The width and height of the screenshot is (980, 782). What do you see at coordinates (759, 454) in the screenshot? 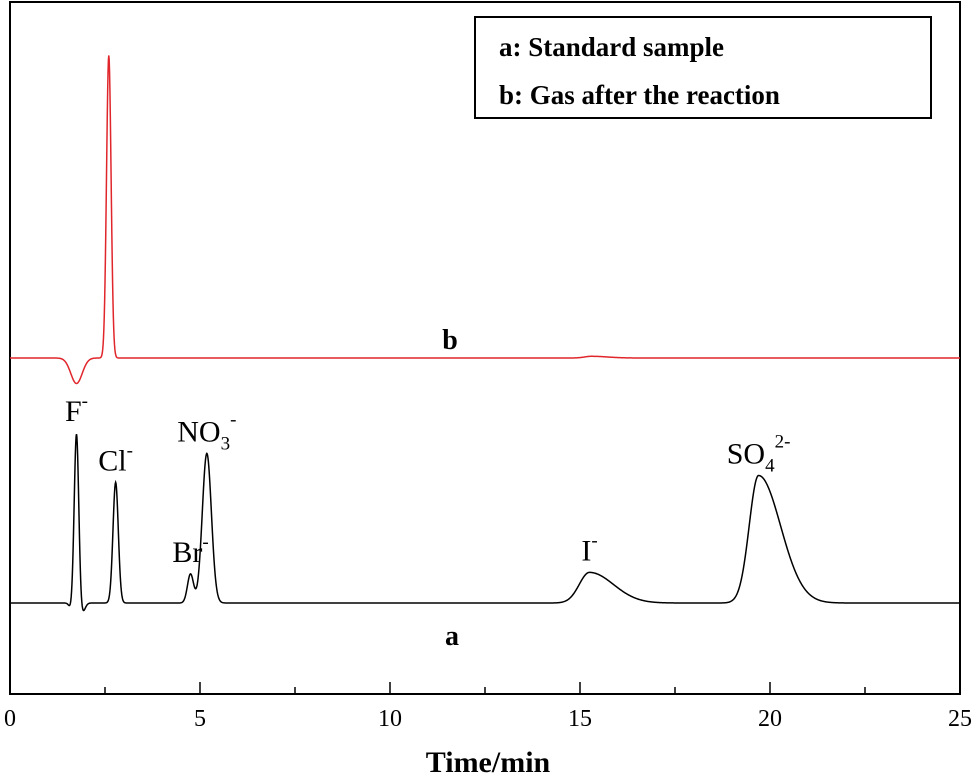
I see `peak-label: SO42-` at bounding box center [759, 454].